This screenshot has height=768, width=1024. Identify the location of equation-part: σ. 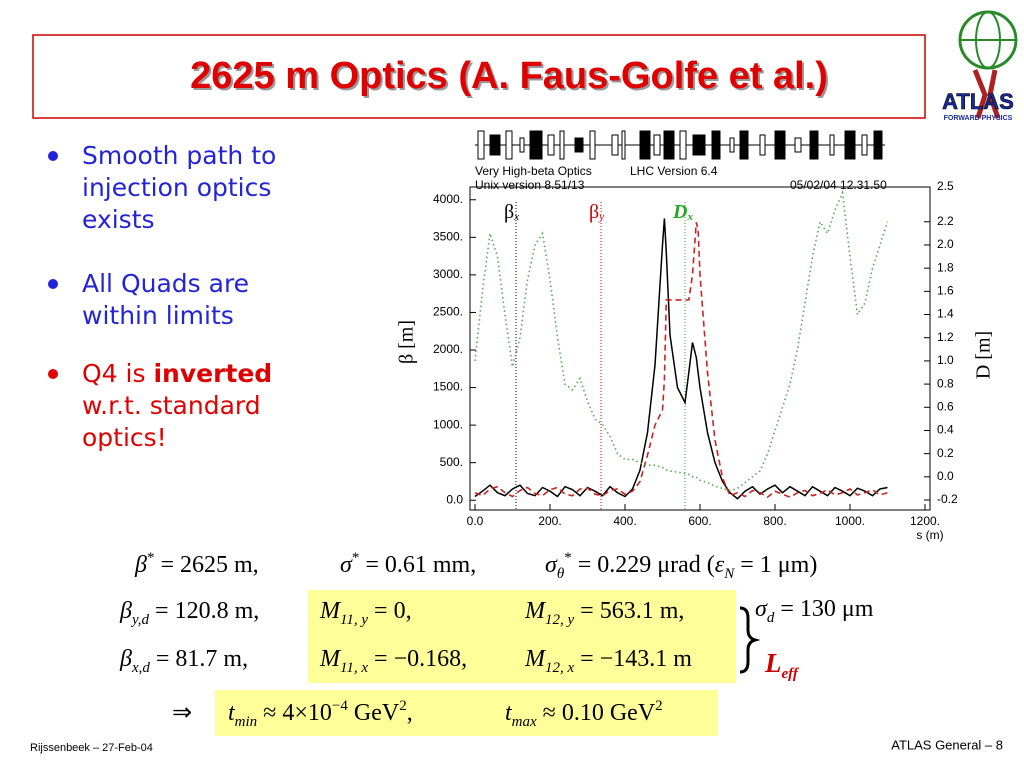
(346, 565).